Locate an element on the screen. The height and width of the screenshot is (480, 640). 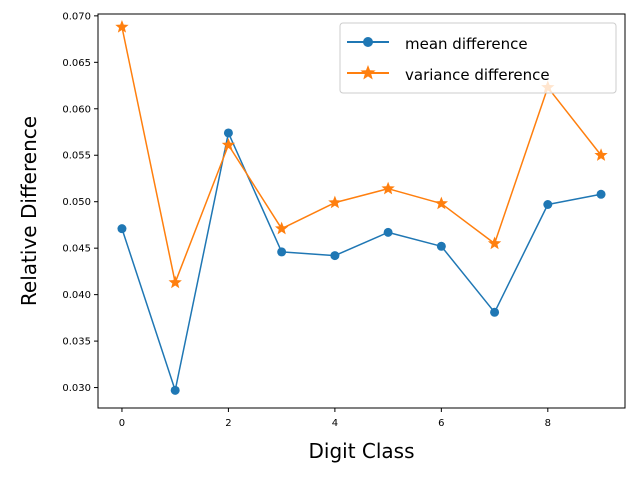
legend: mean difference variance difference is located at coordinates (478, 58).